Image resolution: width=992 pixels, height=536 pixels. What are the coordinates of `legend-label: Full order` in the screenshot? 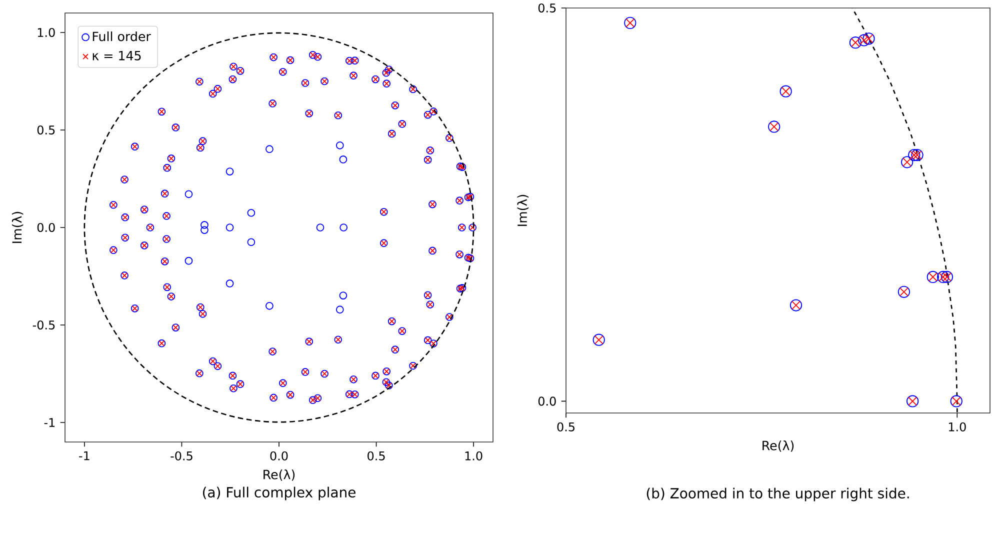 It's located at (121, 36).